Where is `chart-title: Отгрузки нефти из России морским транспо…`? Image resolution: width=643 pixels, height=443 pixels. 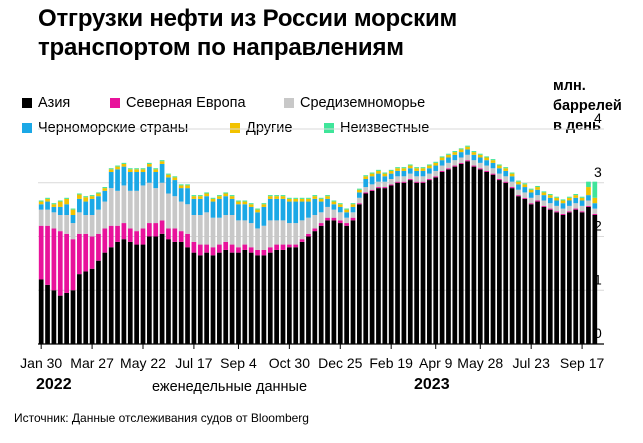 chart-title: Отгрузки нефти из России морским транспо… is located at coordinates (248, 33).